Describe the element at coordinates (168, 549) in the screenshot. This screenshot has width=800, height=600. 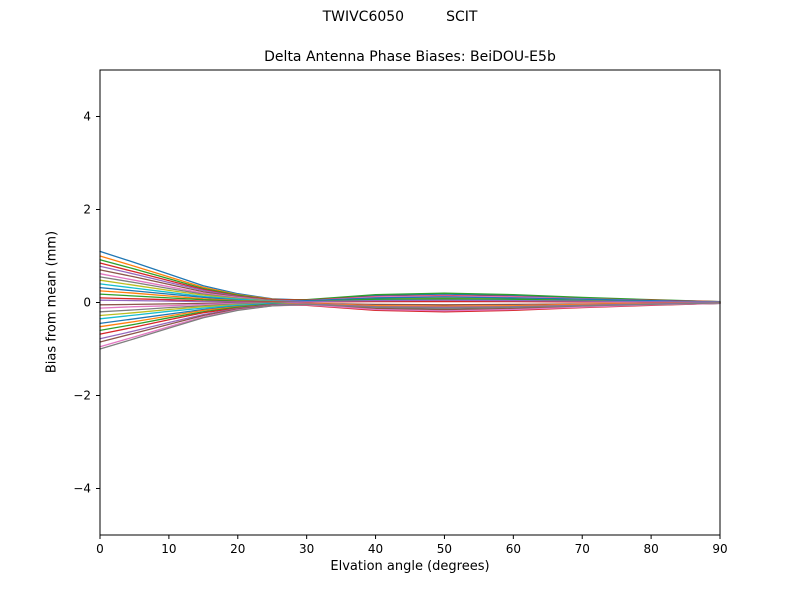
I see `x-tick-label: 10` at that location.